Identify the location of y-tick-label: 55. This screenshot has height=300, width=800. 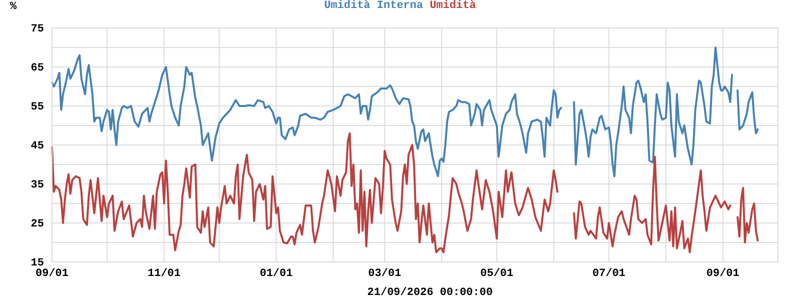
(37, 108).